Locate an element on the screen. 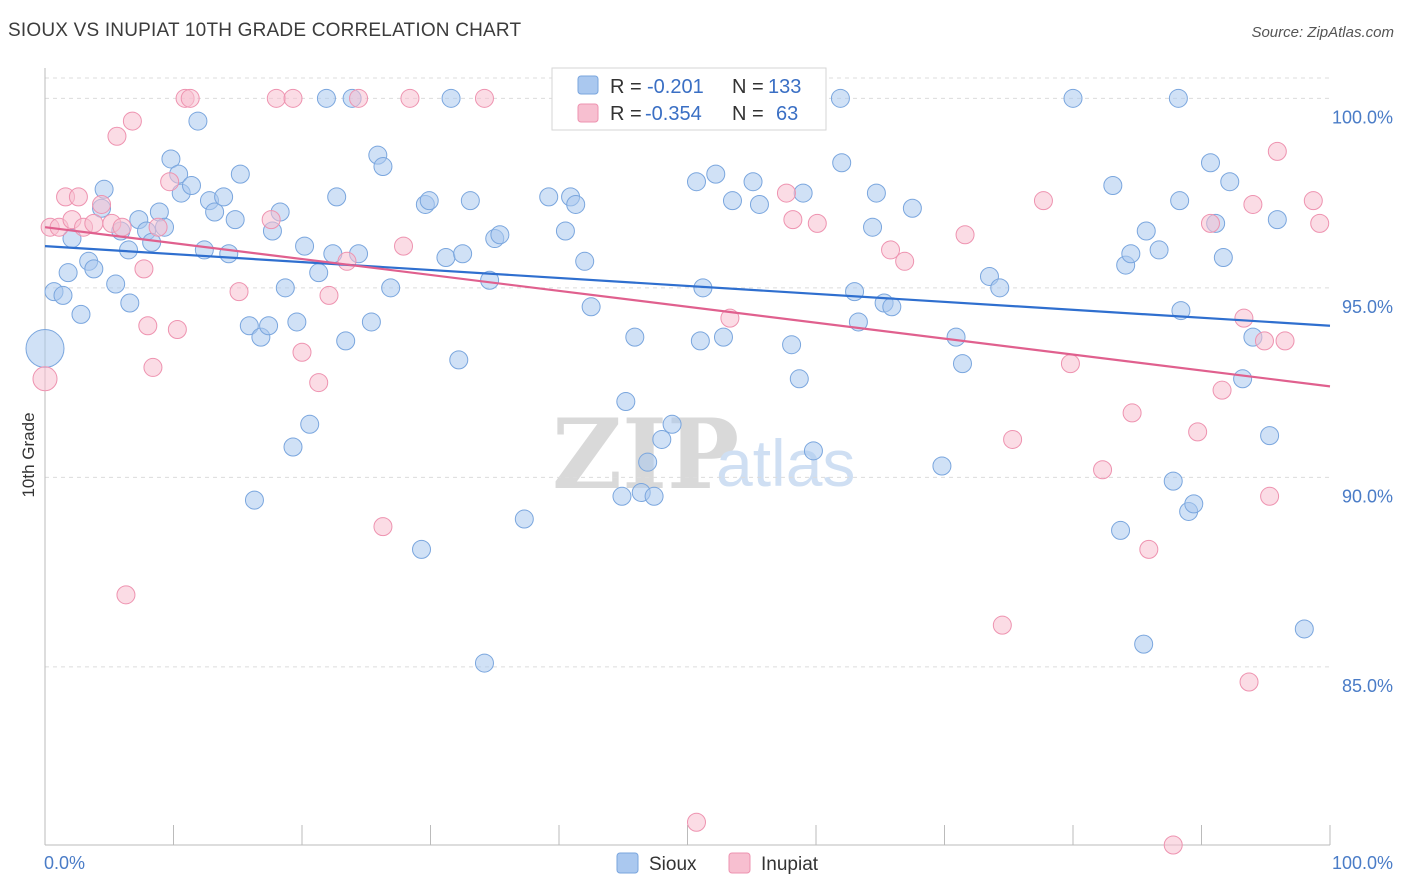 This screenshot has height=892, width=1406. legend-swatch-sioux is located at coordinates (588, 85).